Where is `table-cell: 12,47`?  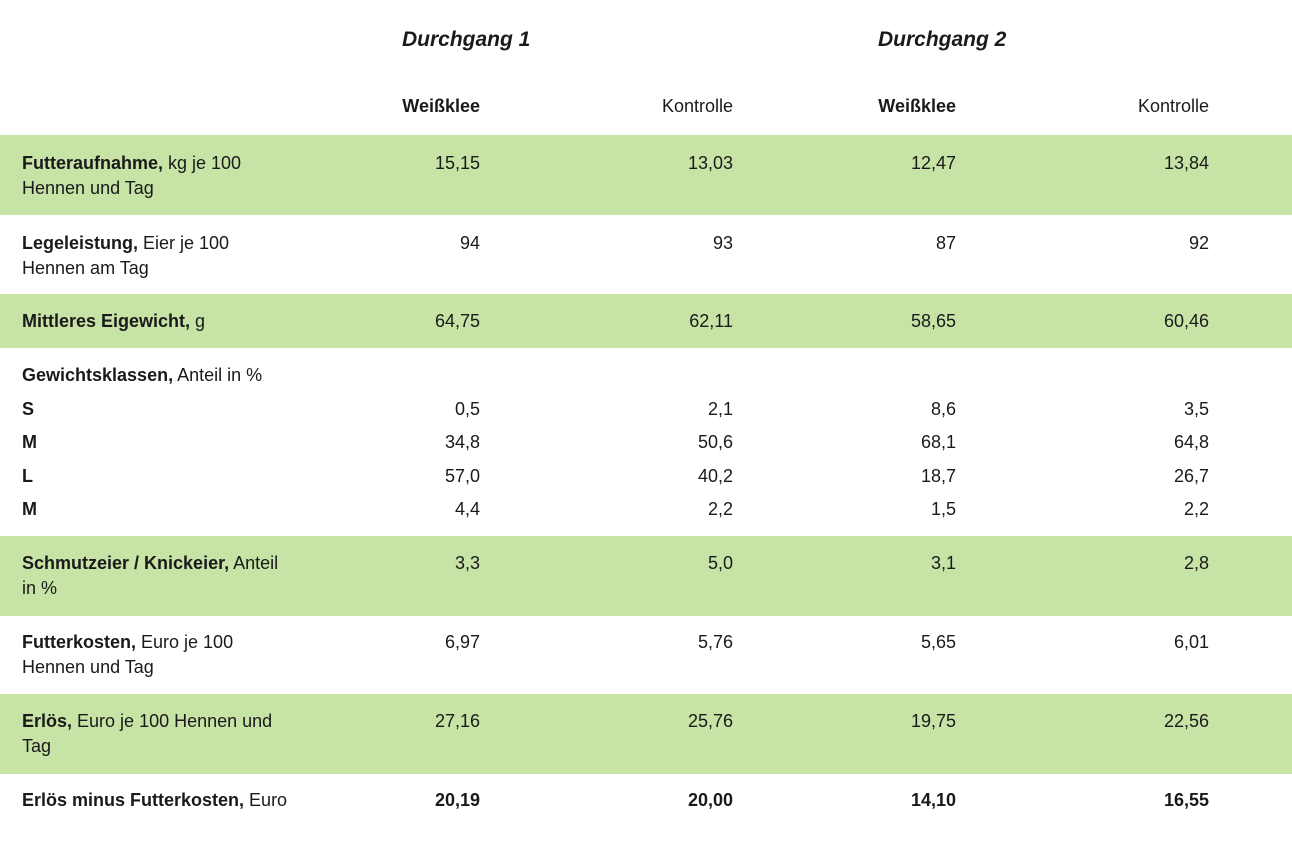 table-cell: 12,47 is located at coordinates (933, 163).